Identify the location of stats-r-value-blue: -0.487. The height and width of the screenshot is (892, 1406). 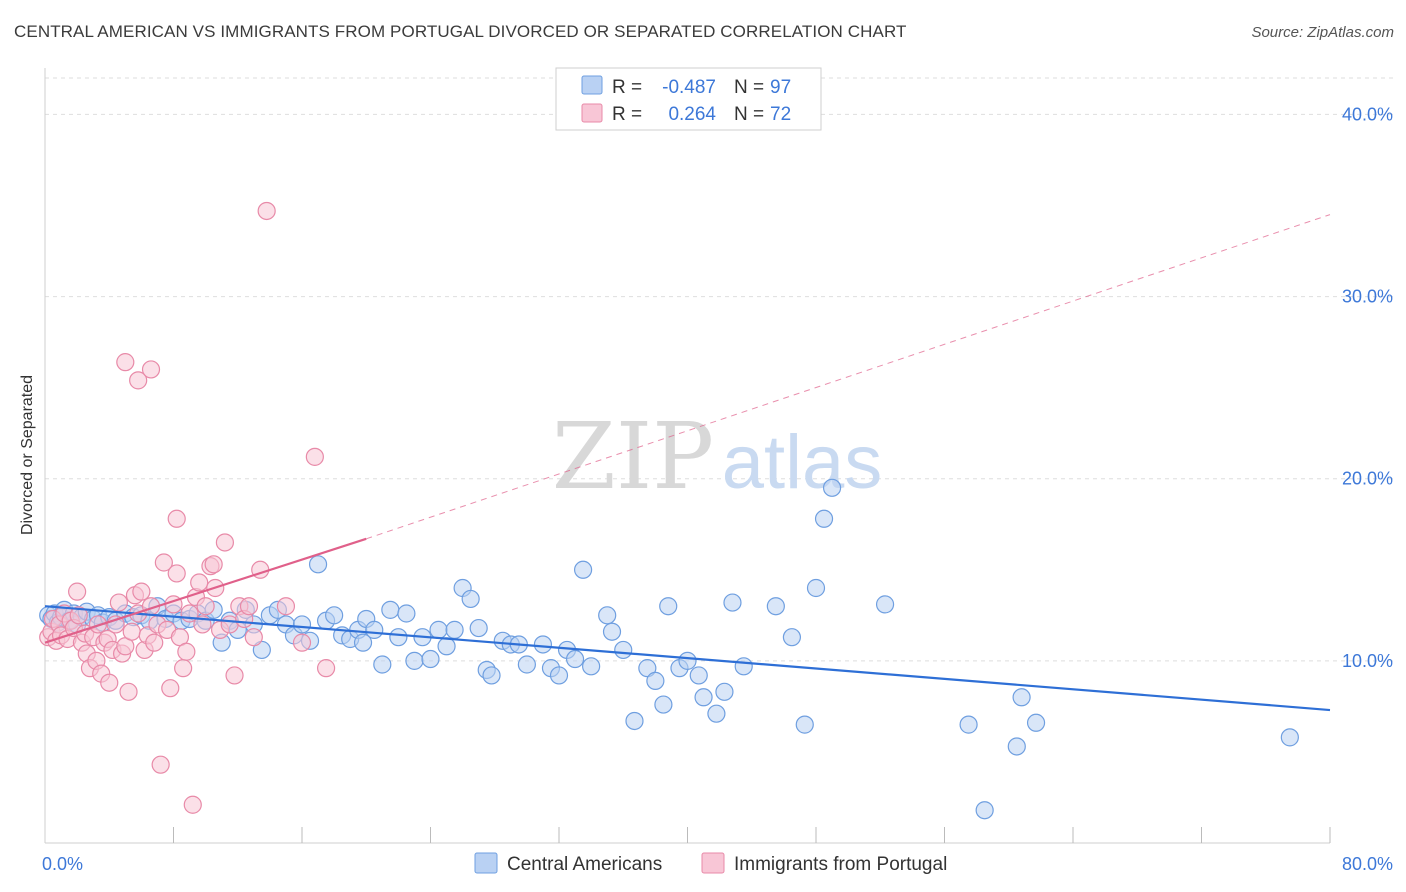
(689, 87).